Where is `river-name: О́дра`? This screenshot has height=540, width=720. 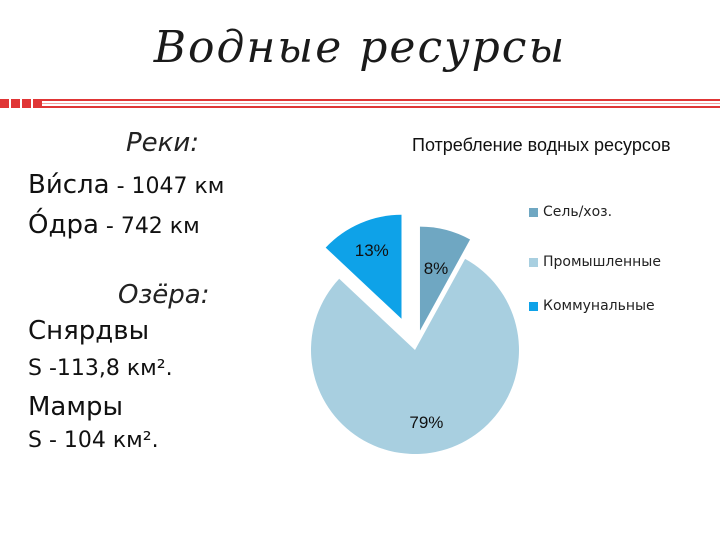 river-name: О́дра is located at coordinates (63, 225).